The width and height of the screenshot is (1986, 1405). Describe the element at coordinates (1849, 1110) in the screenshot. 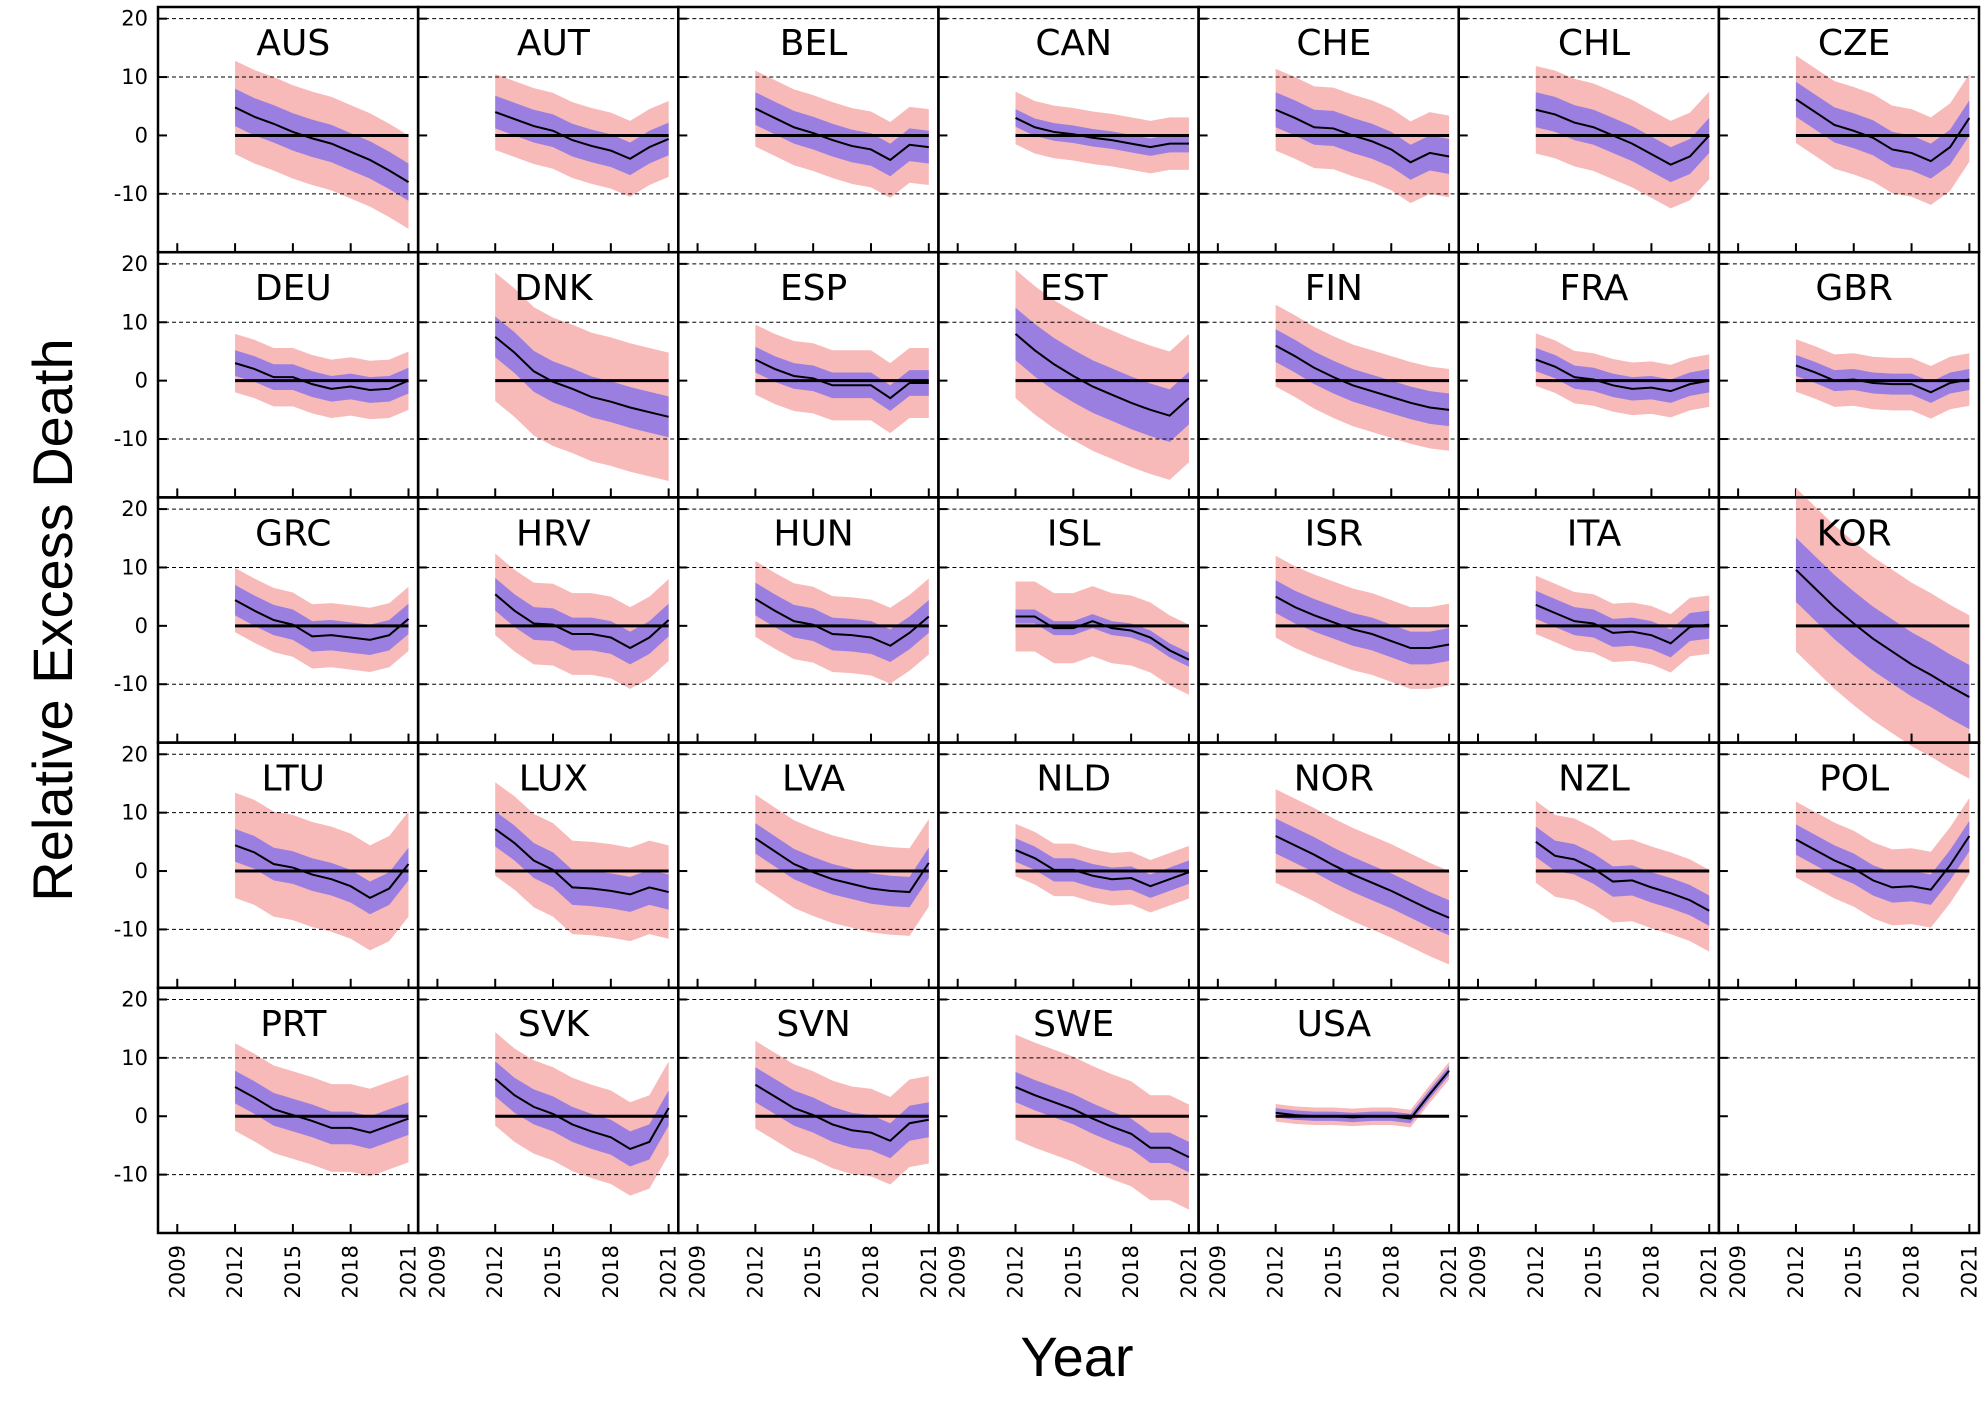

I see `panel-frame` at that location.